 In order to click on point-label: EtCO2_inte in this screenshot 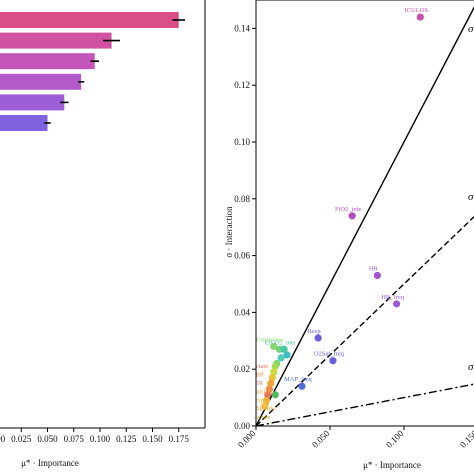, I will do `click(280, 342)`.